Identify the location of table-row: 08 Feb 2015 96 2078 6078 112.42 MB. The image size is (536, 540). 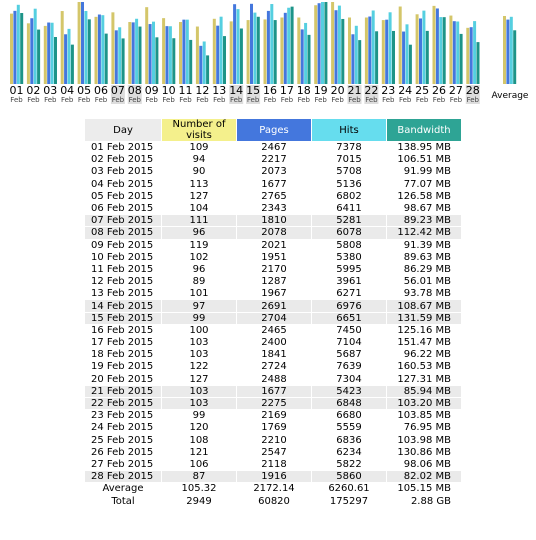
(273, 233).